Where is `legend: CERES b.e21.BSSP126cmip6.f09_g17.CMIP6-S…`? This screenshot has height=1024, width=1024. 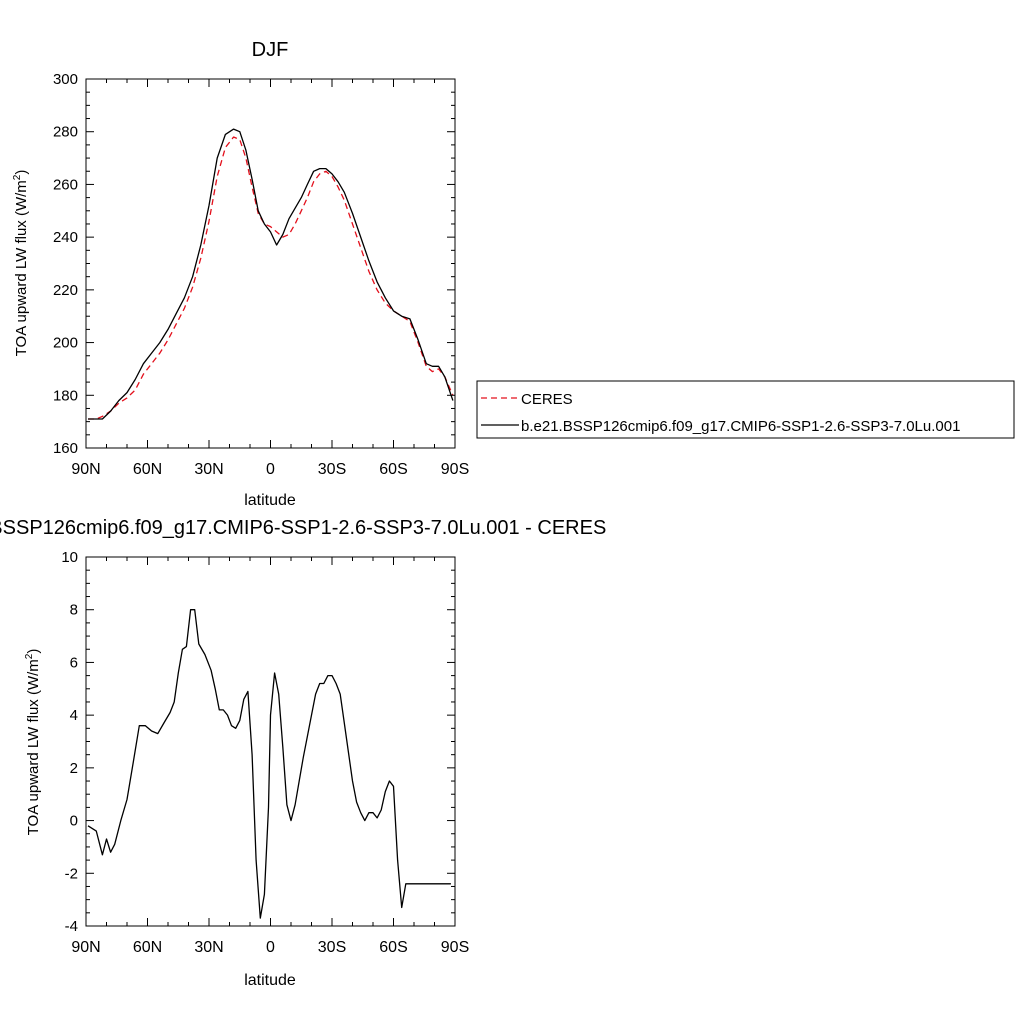
legend: CERES b.e21.BSSP126cmip6.f09_g17.CMIP6-S… is located at coordinates (745, 409).